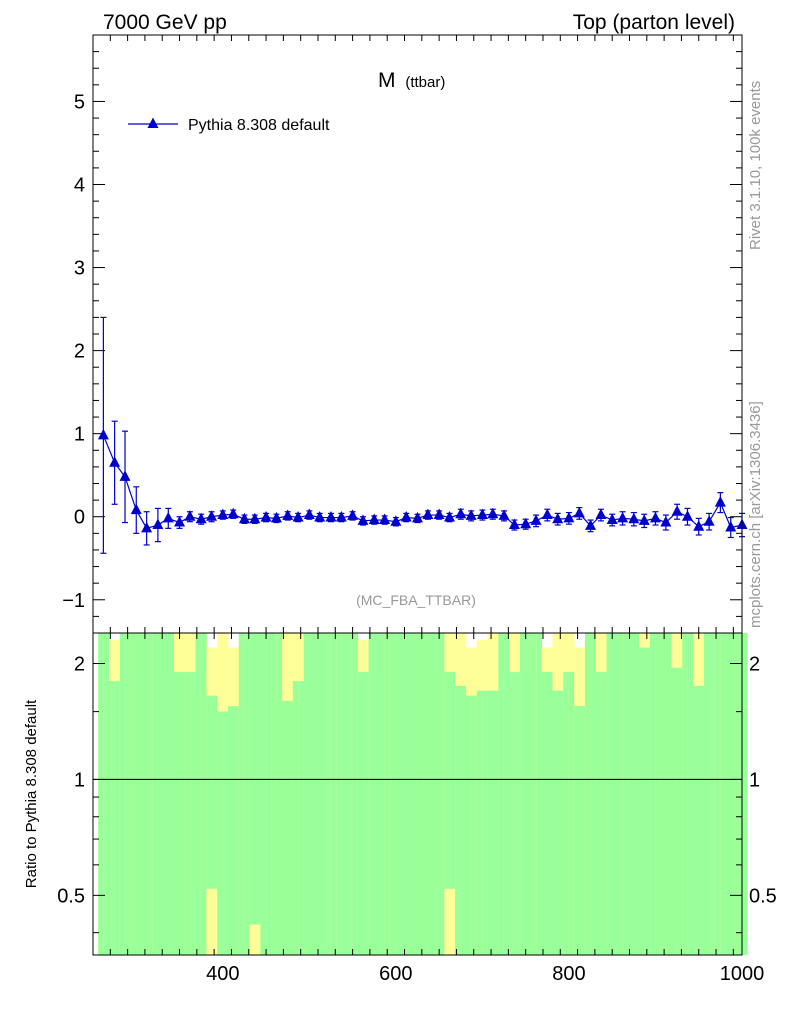 The height and width of the screenshot is (1024, 786). Describe the element at coordinates (79, 352) in the screenshot. I see `y-tick-label: 2` at that location.